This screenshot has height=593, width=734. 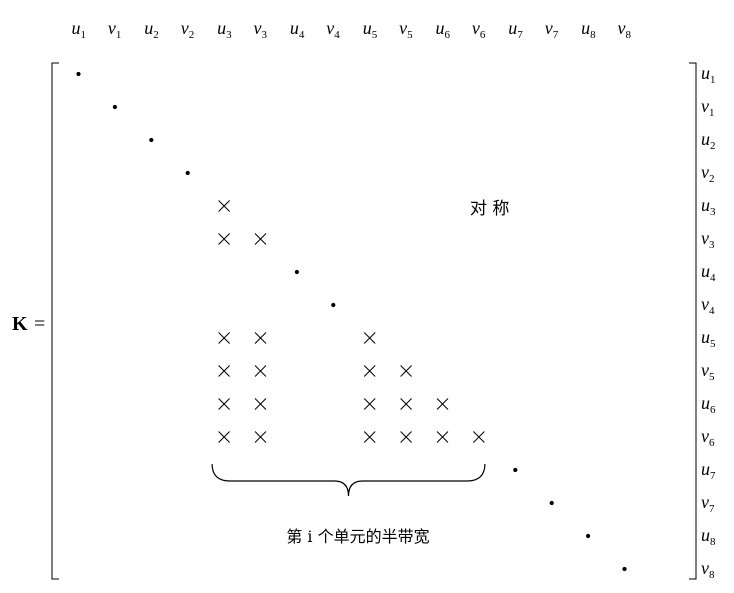 What do you see at coordinates (224, 338) in the screenshot?
I see `cross-entry-r9-c5` at bounding box center [224, 338].